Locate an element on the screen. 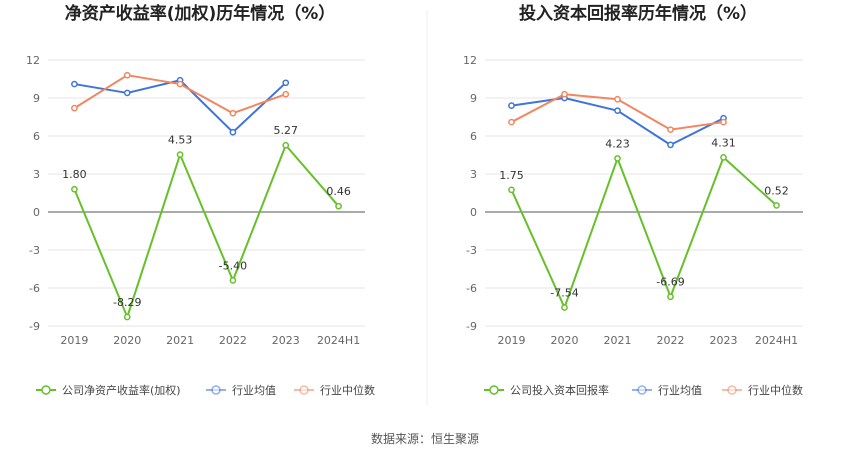  legend-item: 公司投入资本回报率 is located at coordinates (546, 390).